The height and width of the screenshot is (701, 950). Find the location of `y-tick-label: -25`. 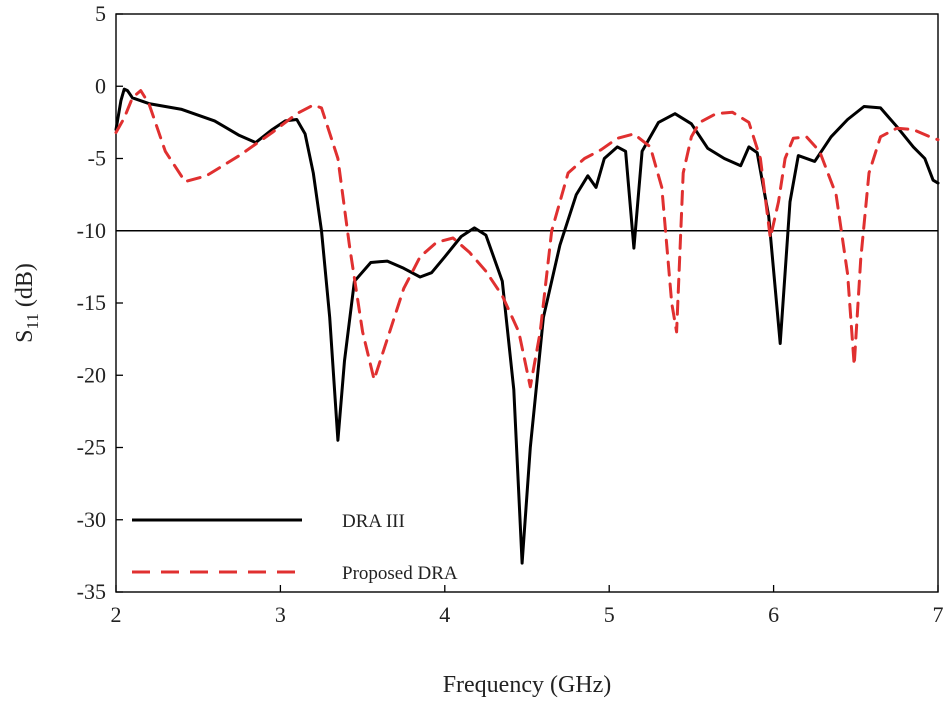

y-tick-label: -25 is located at coordinates (91, 447).